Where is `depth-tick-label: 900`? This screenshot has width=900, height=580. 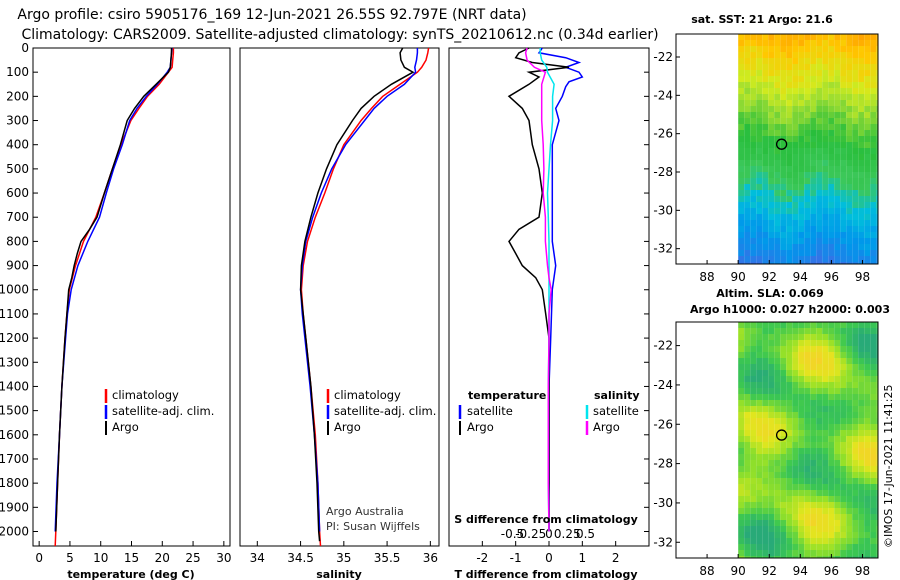 depth-tick-label: 900 is located at coordinates (17, 266).